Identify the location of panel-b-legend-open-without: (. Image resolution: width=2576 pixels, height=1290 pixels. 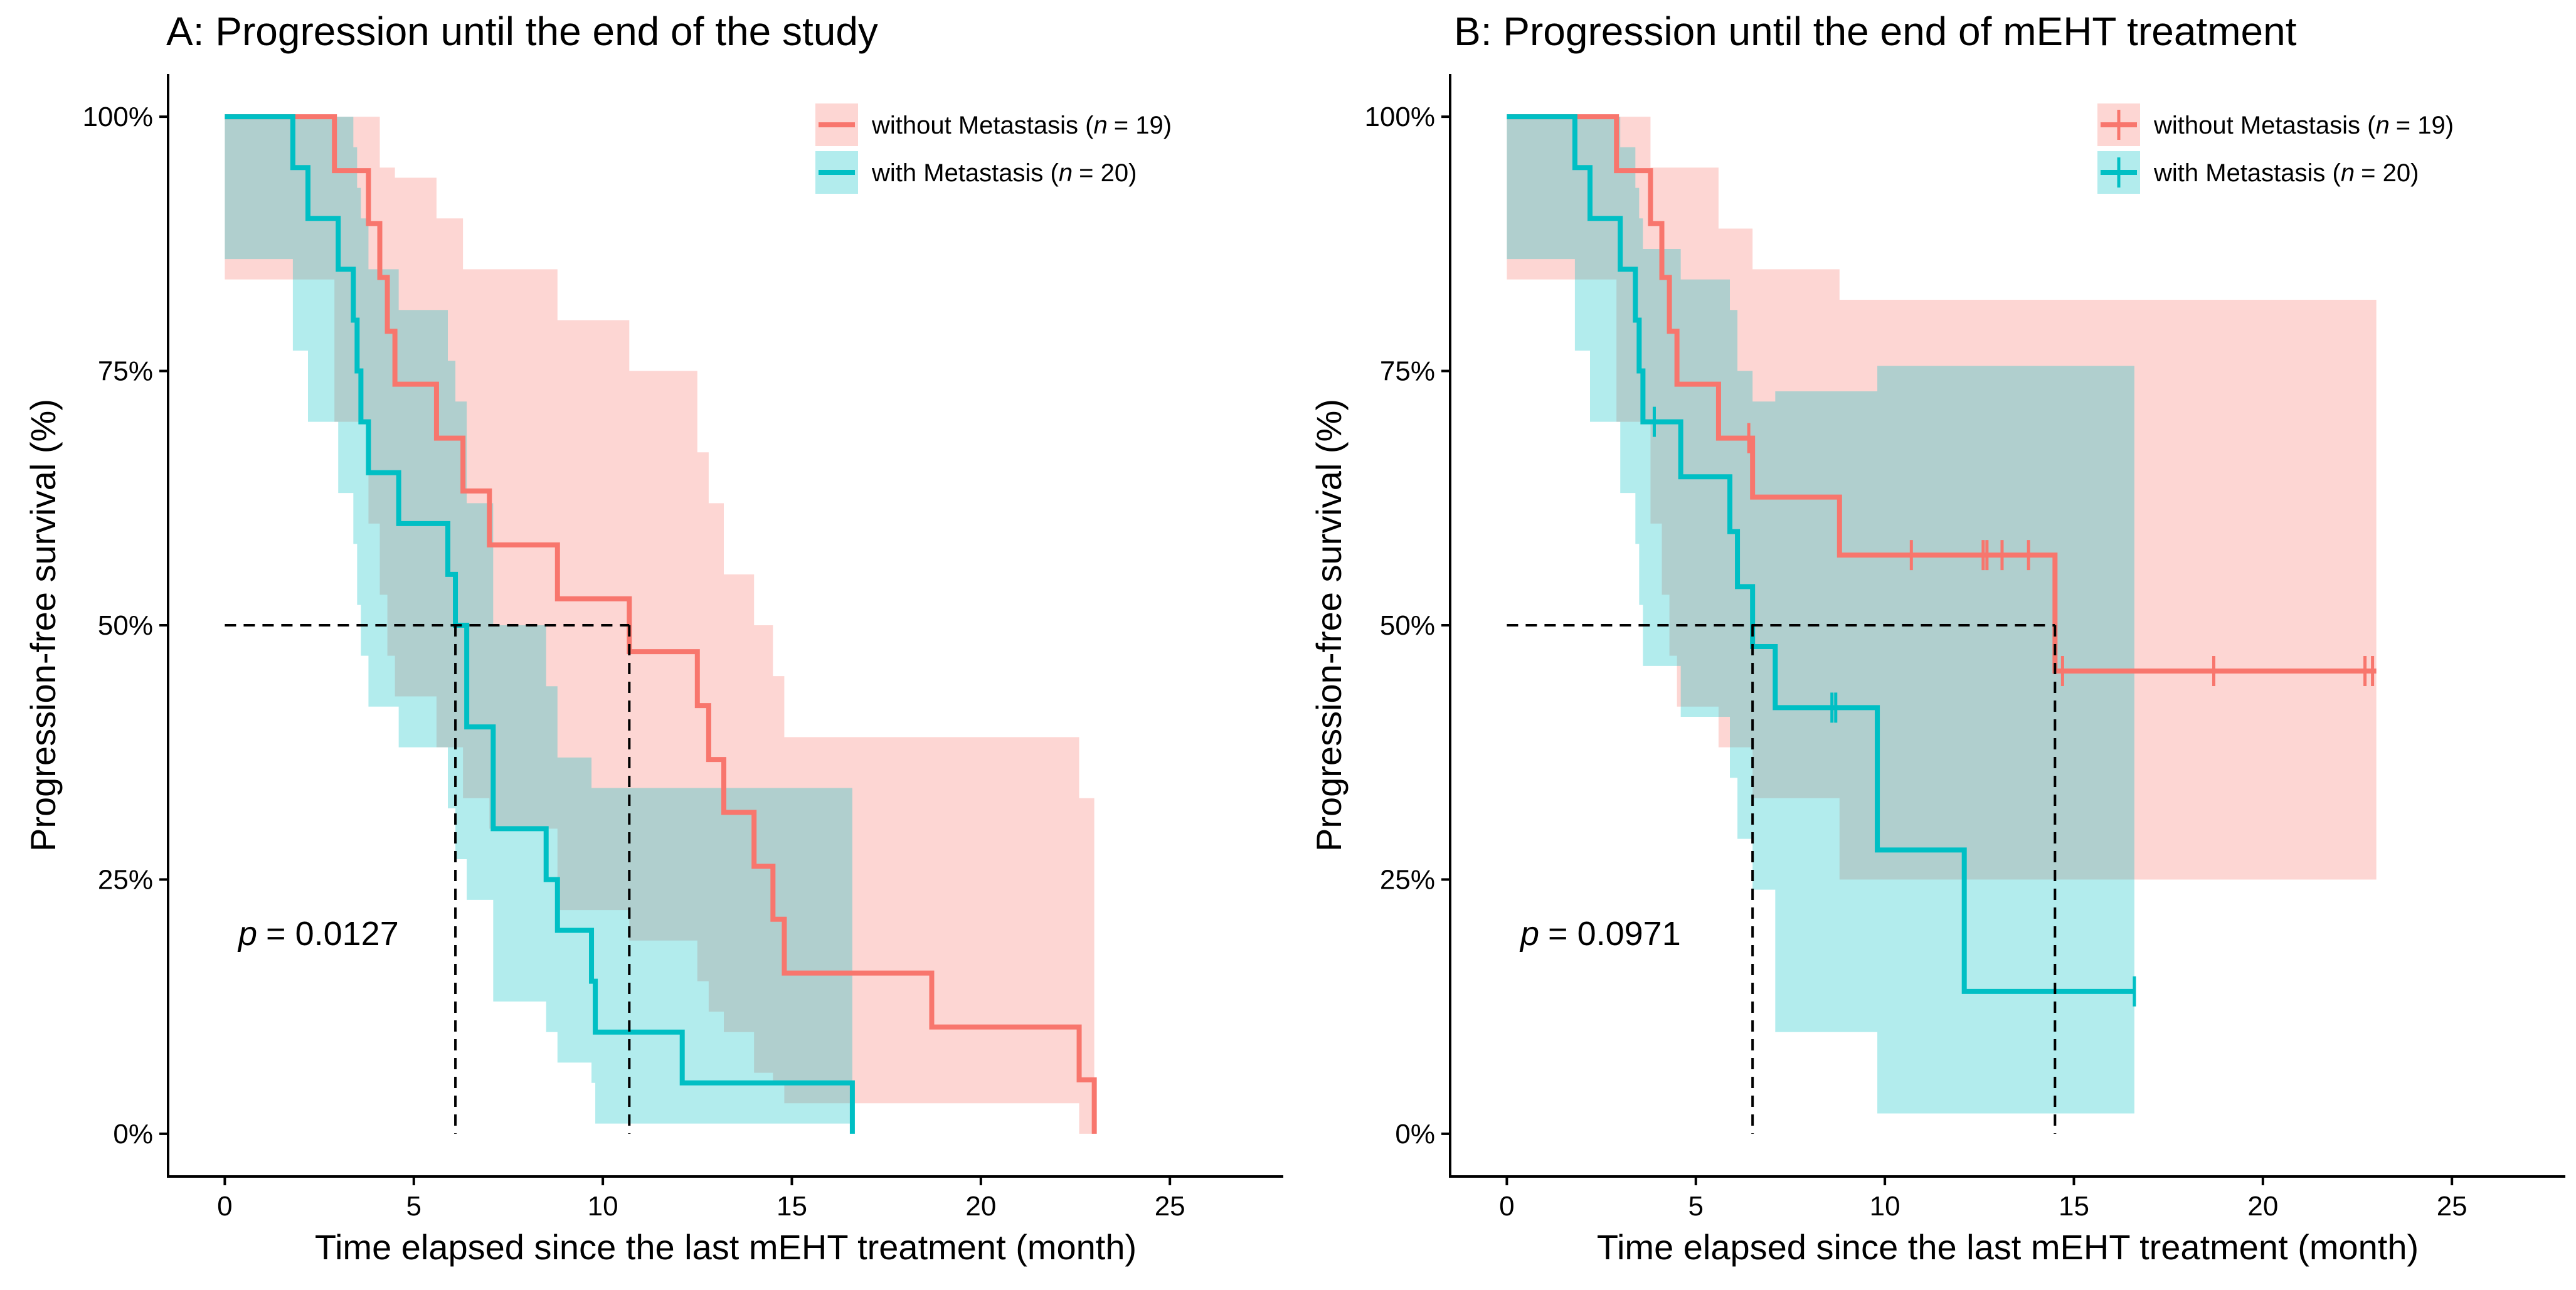
(2368, 125).